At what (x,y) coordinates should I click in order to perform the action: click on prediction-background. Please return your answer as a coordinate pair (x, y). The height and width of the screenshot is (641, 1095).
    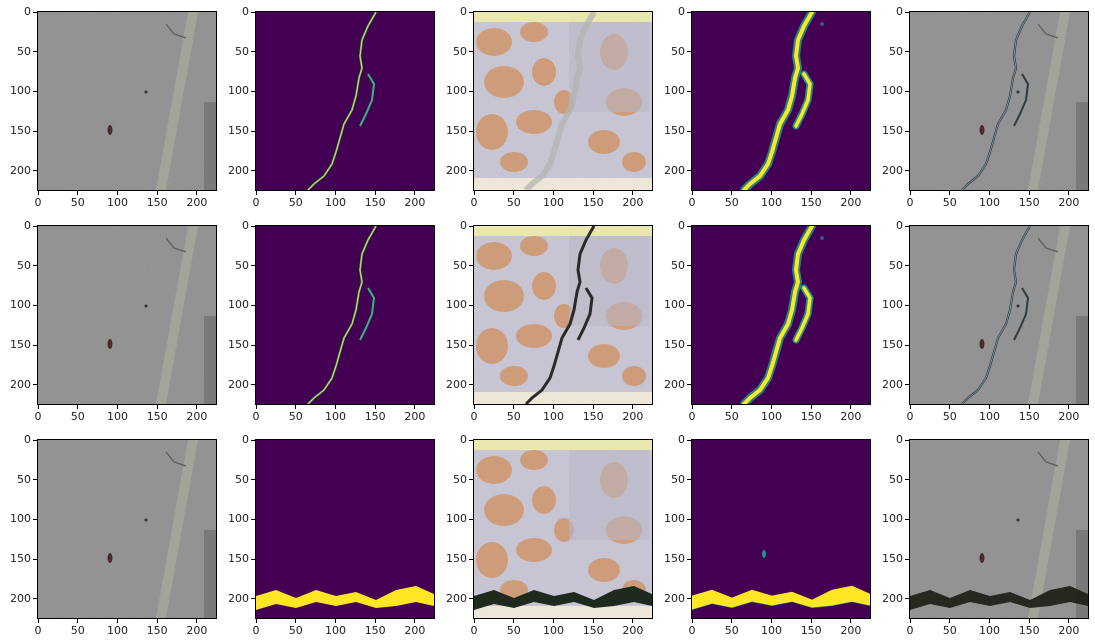
    Looking at the image, I should click on (781, 101).